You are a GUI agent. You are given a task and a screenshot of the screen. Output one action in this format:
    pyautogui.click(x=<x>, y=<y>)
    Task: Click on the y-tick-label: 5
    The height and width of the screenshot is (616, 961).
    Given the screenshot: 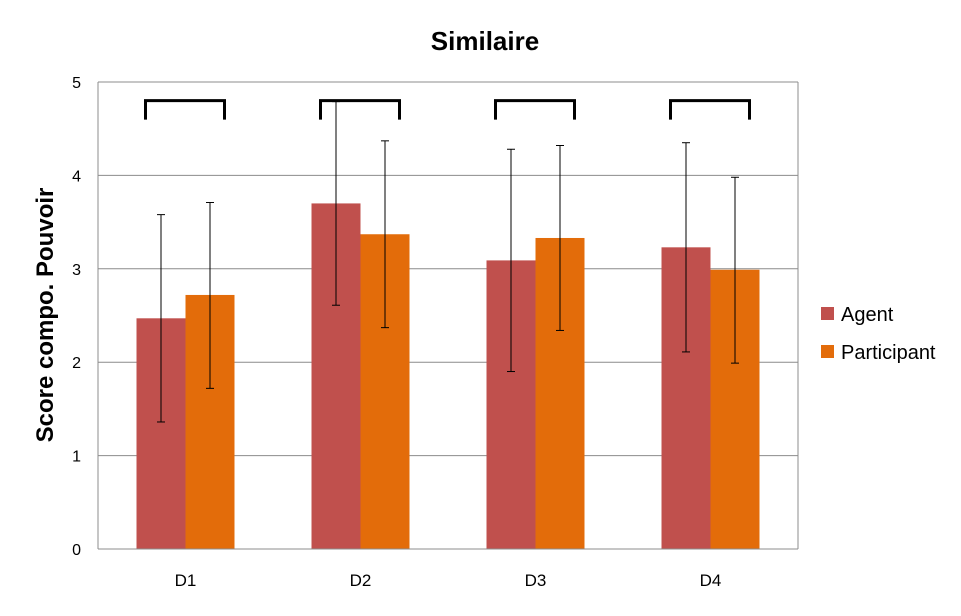 What is the action you would take?
    pyautogui.click(x=76, y=83)
    